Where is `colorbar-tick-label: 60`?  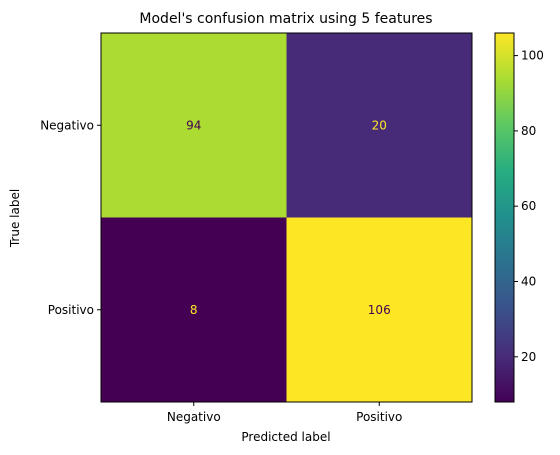
colorbar-tick-label: 60 is located at coordinates (528, 206).